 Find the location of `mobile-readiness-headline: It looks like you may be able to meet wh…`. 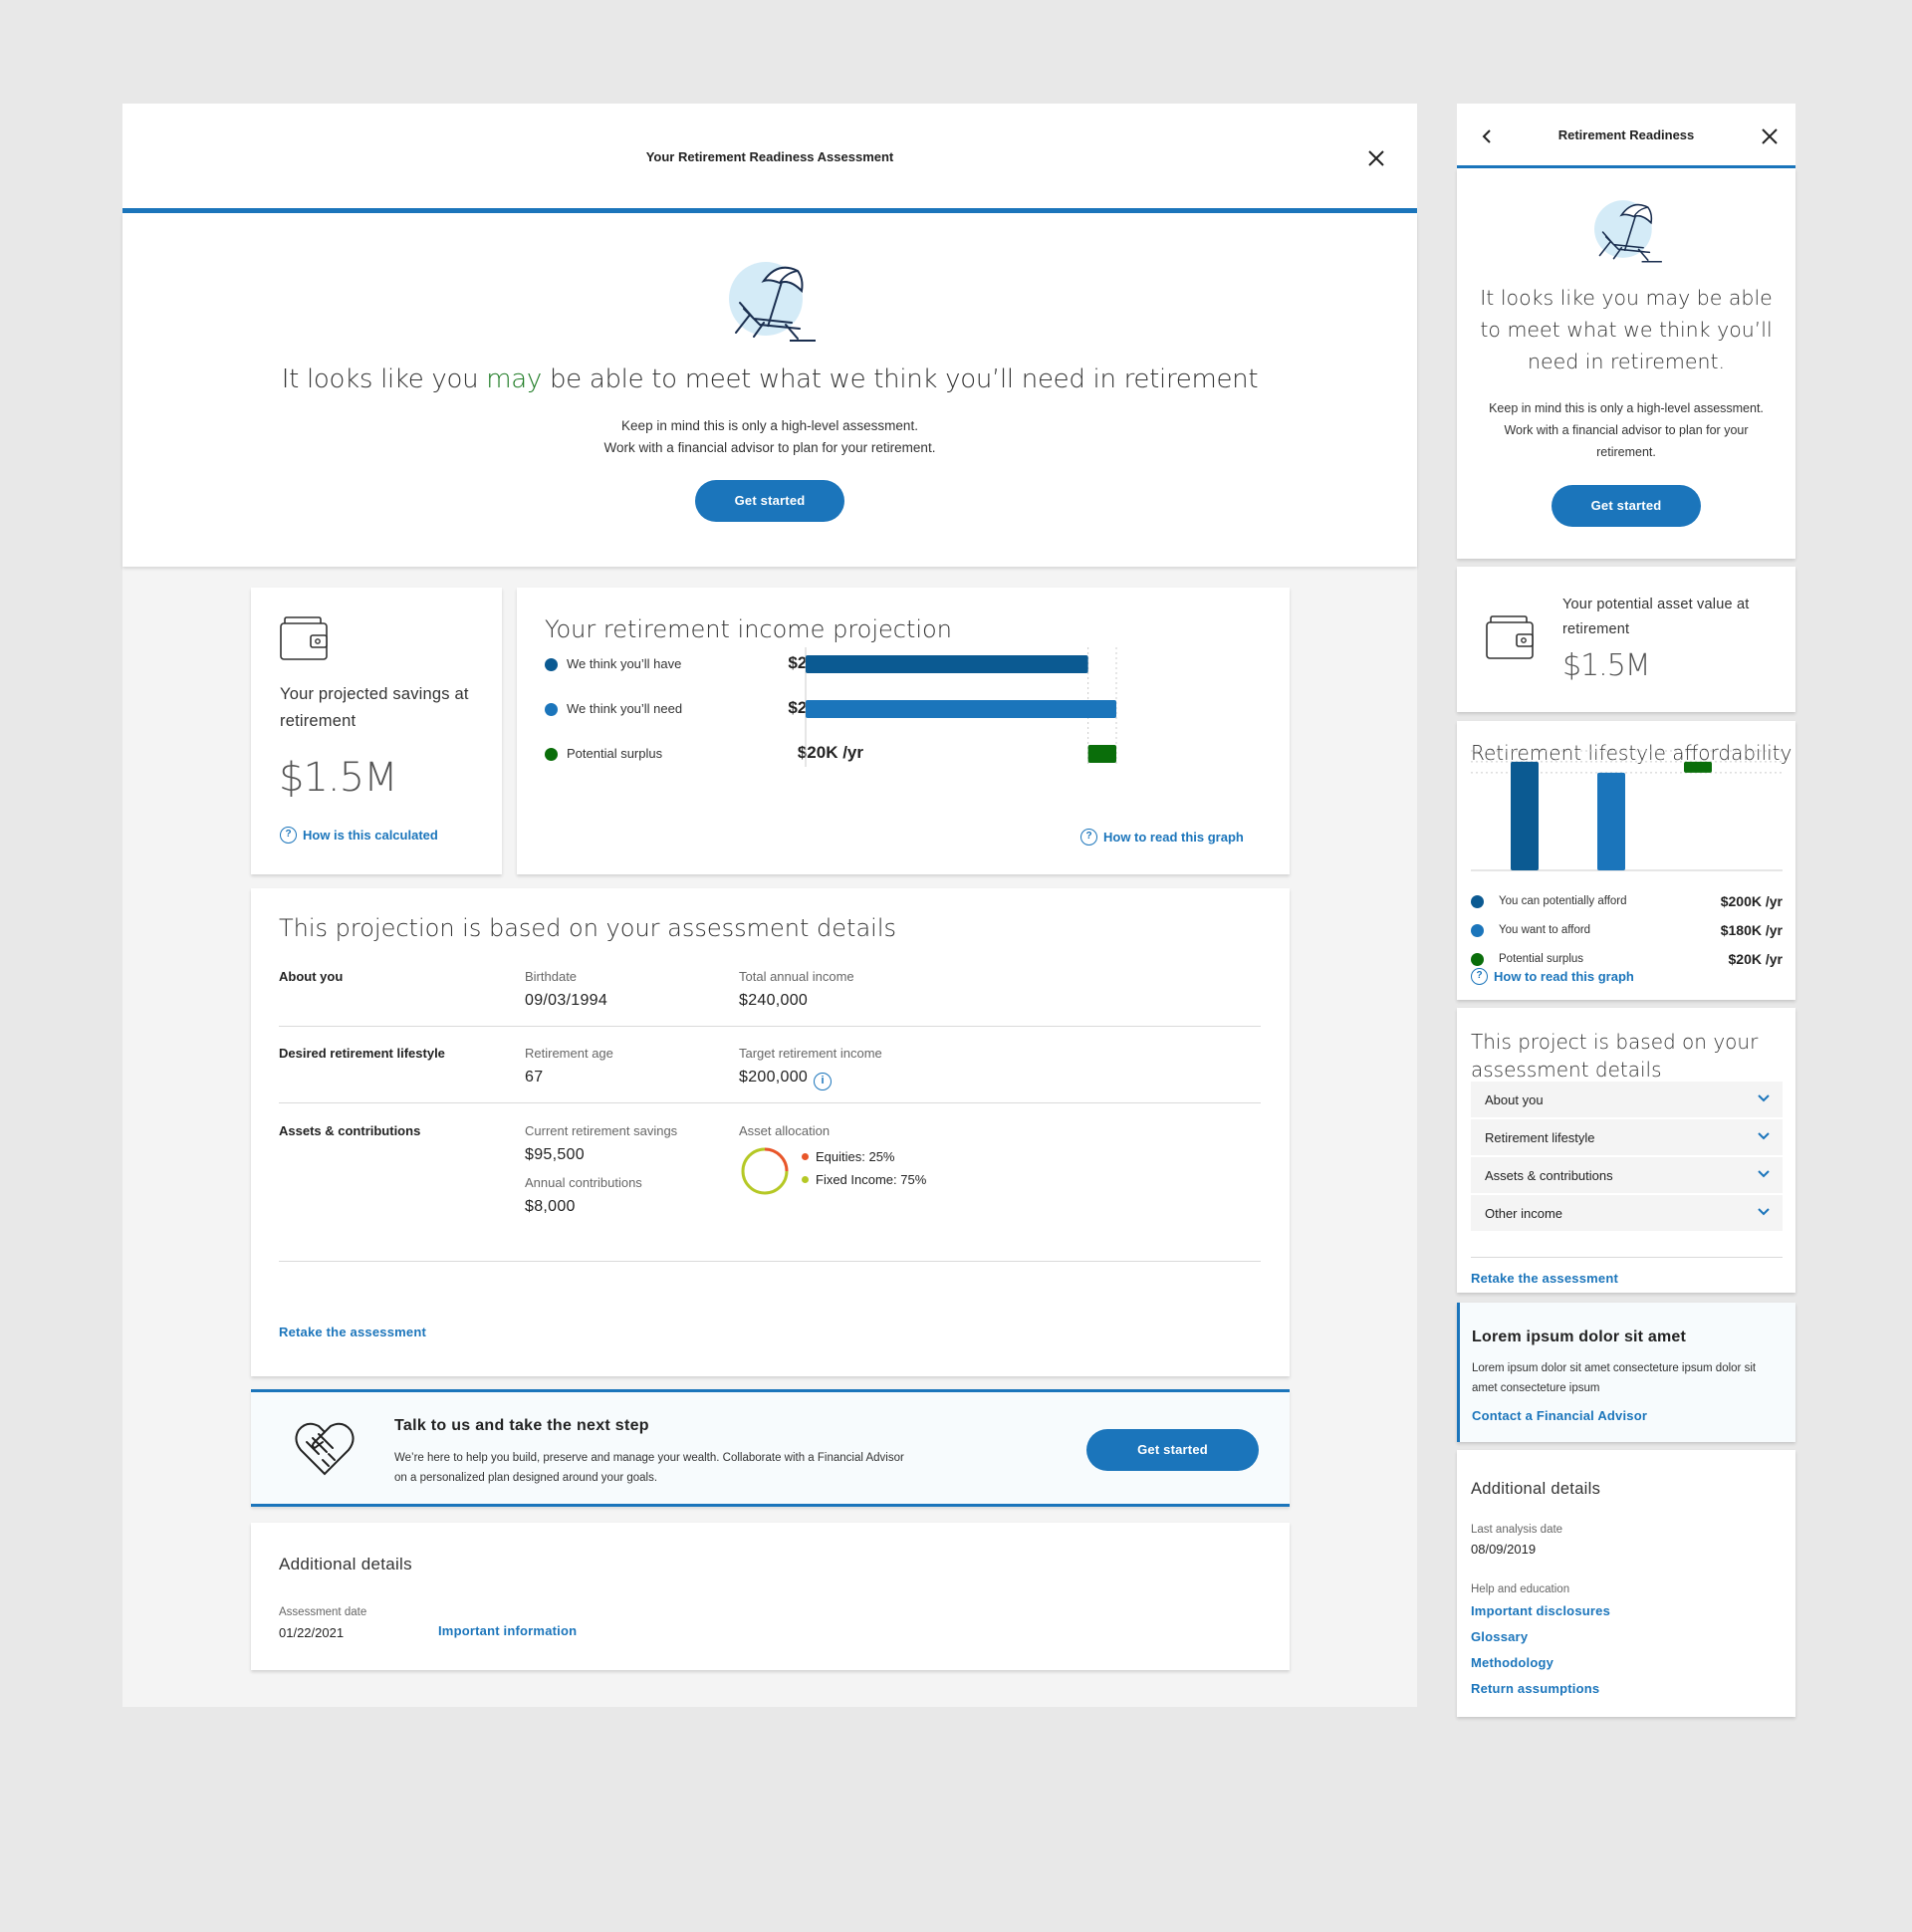

mobile-readiness-headline: It looks like you may be able to meet wh… is located at coordinates (1626, 329).